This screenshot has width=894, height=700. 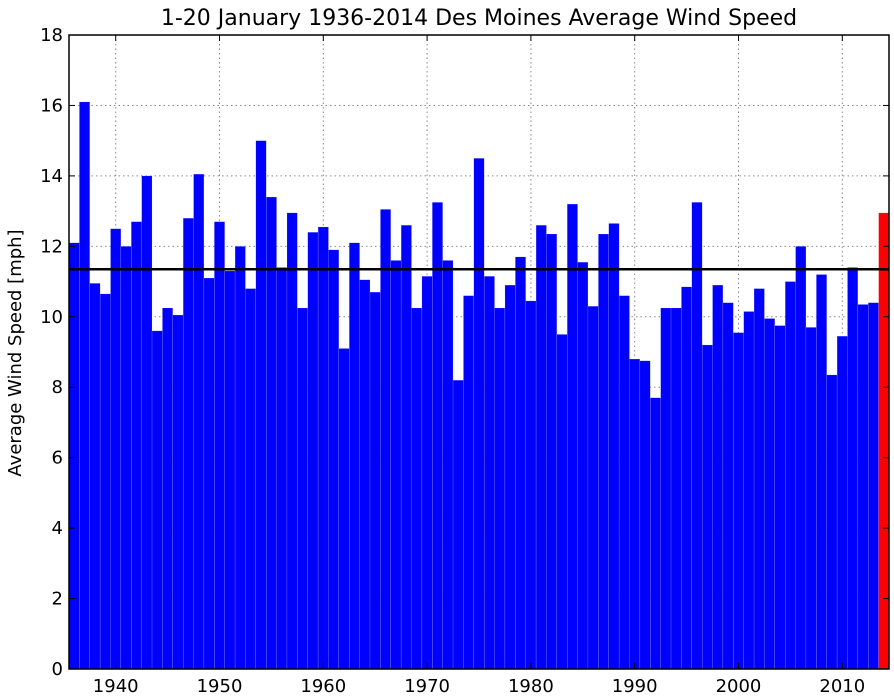 What do you see at coordinates (57, 387) in the screenshot?
I see `y-tick-label: 8` at bounding box center [57, 387].